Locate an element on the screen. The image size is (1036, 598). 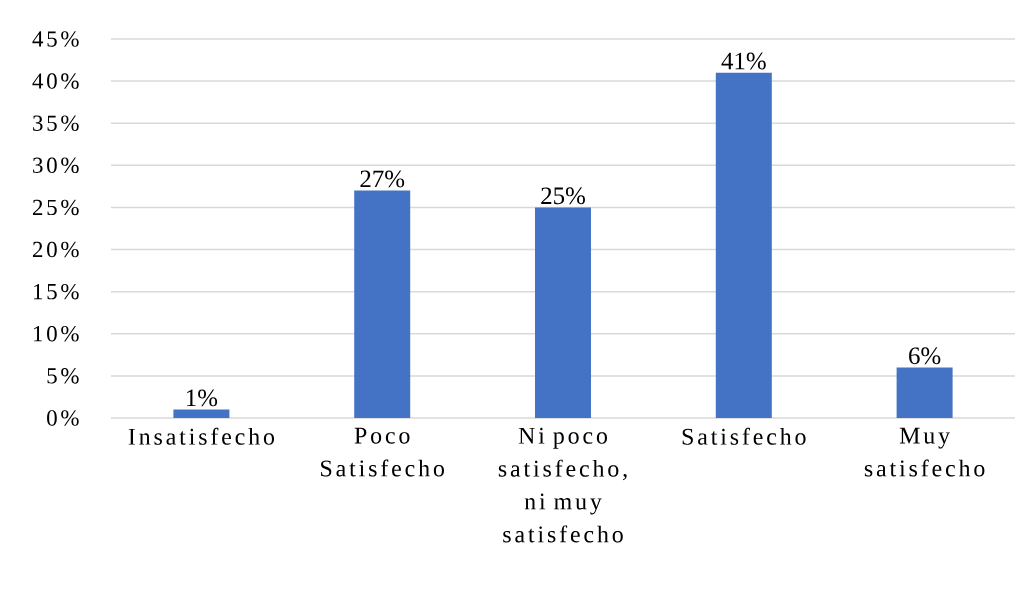
y-tick-label: 0% is located at coordinates (63, 418).